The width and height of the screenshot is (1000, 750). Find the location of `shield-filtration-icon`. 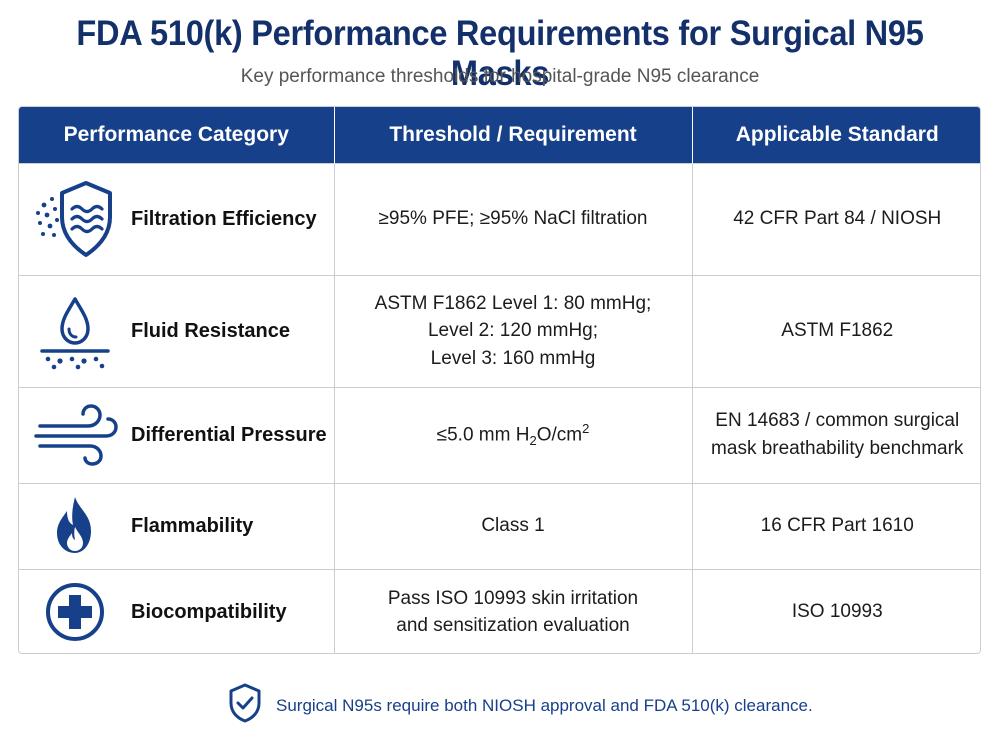

shield-filtration-icon is located at coordinates (75, 219).